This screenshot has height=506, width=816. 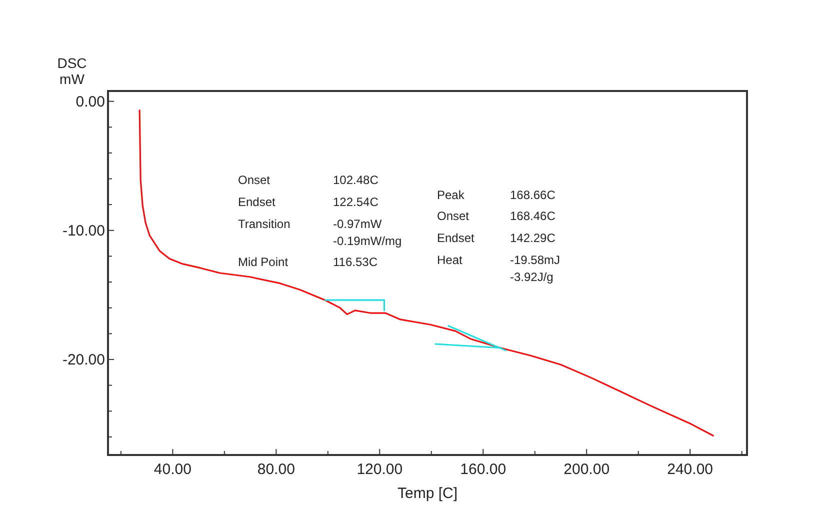 What do you see at coordinates (450, 260) in the screenshot?
I see `annotation: Heat` at bounding box center [450, 260].